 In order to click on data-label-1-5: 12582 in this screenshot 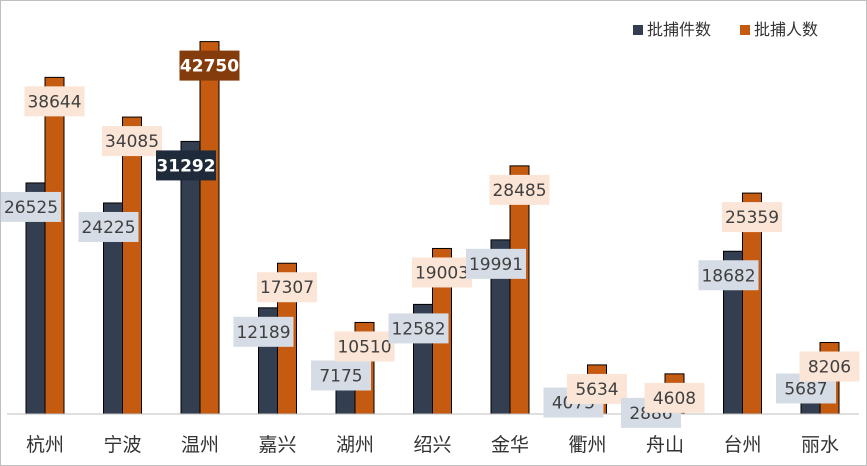, I will do `click(418, 329)`.